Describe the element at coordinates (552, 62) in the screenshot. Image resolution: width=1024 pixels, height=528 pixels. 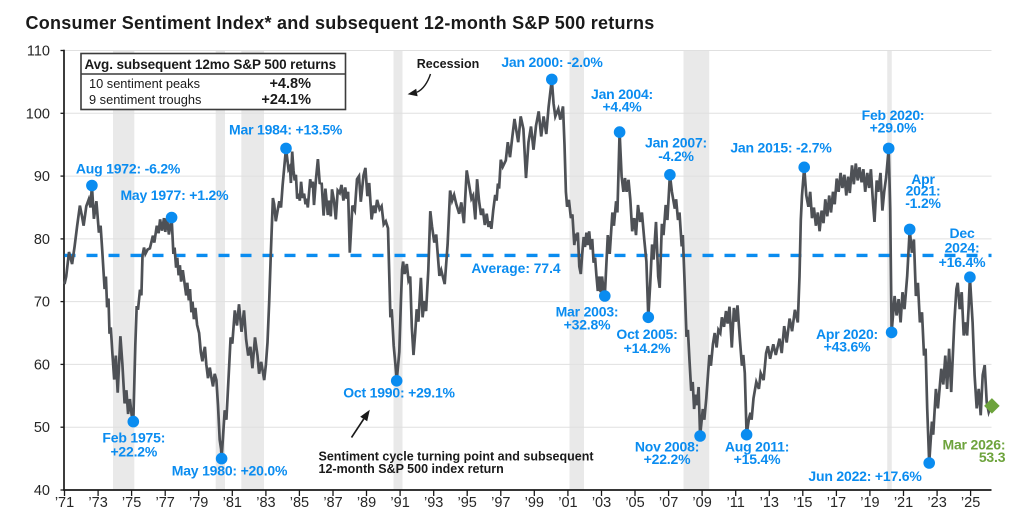
I see `svg-text: Jan 2000: -2.0%` at that location.